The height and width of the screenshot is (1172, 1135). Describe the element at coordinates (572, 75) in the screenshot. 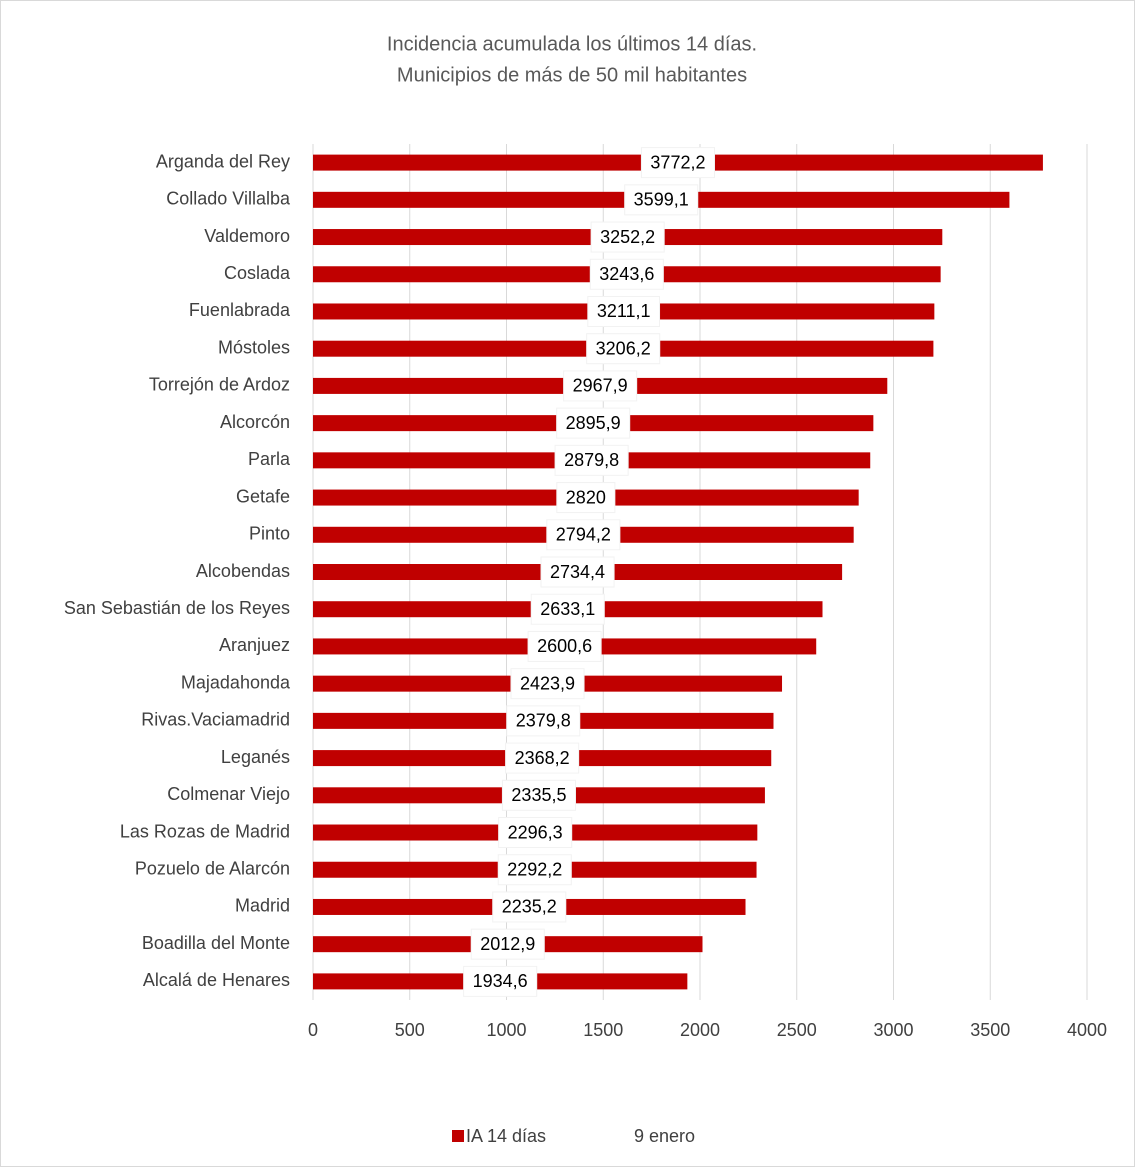

I see `chart-title: Municipios de más de 50 mil habitantes` at that location.